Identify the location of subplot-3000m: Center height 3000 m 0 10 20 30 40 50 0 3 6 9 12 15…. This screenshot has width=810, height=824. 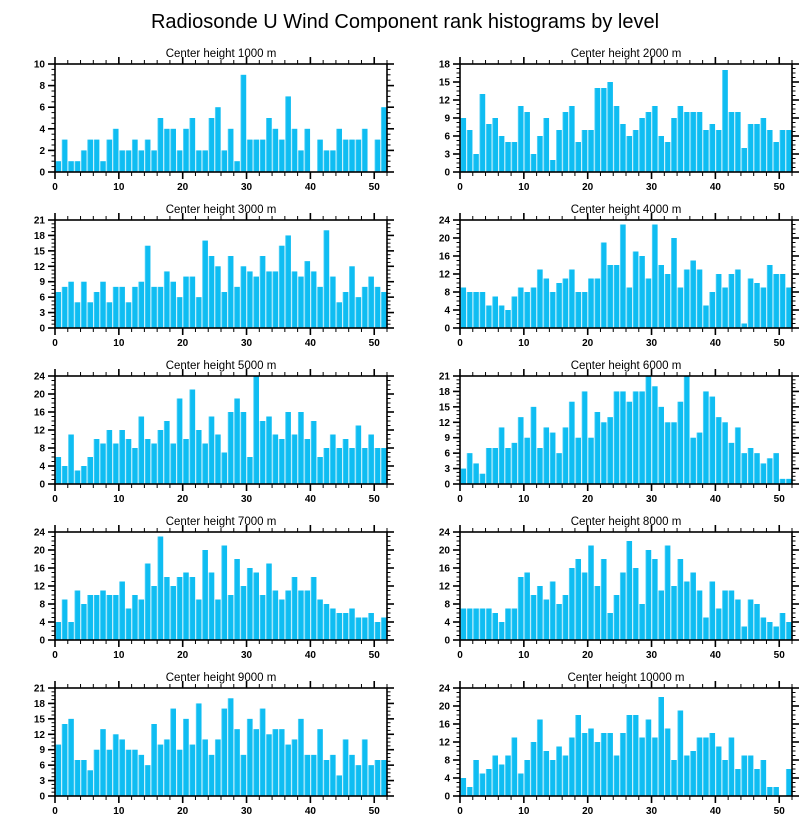
(202, 278).